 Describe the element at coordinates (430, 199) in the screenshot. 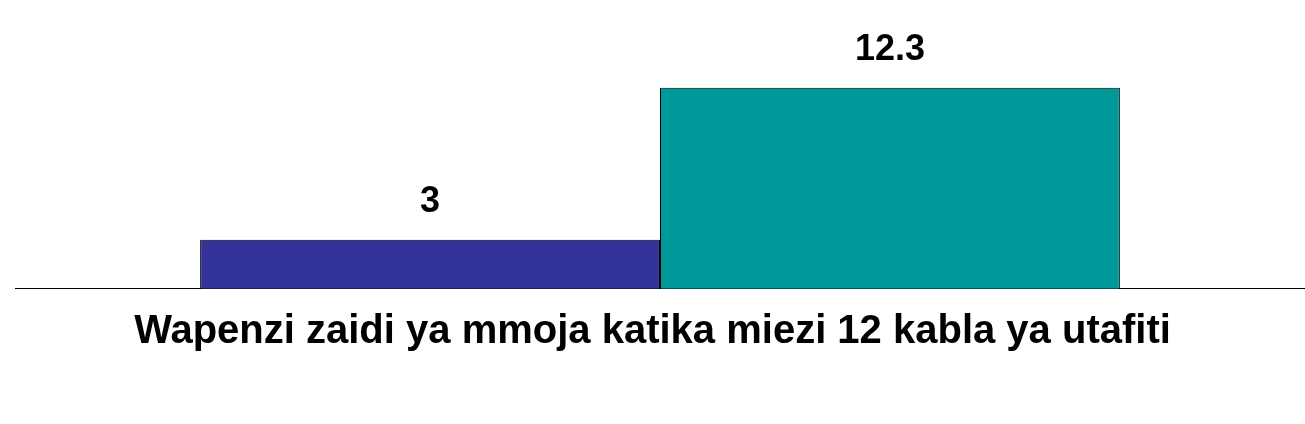

I see `data-label: 3` at that location.